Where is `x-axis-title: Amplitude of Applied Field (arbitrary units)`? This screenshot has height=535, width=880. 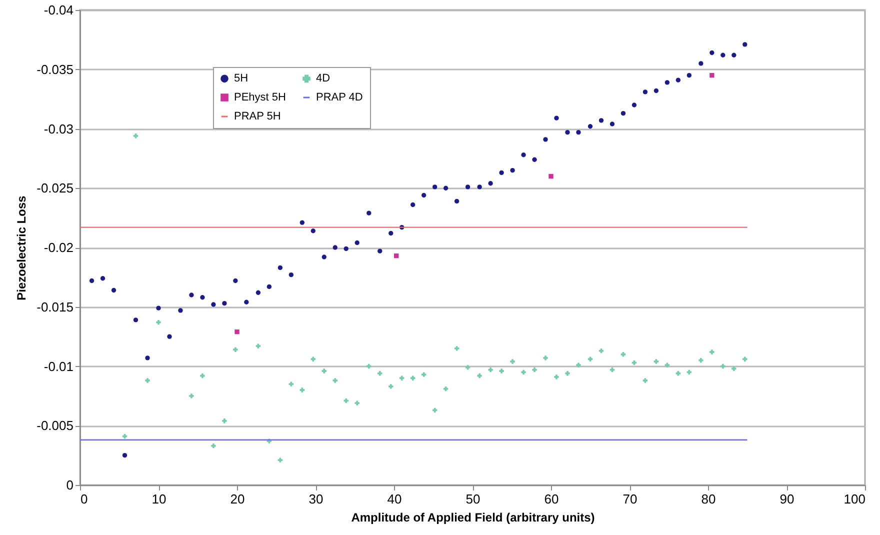 x-axis-title: Amplitude of Applied Field (arbitrary units) is located at coordinates (473, 517).